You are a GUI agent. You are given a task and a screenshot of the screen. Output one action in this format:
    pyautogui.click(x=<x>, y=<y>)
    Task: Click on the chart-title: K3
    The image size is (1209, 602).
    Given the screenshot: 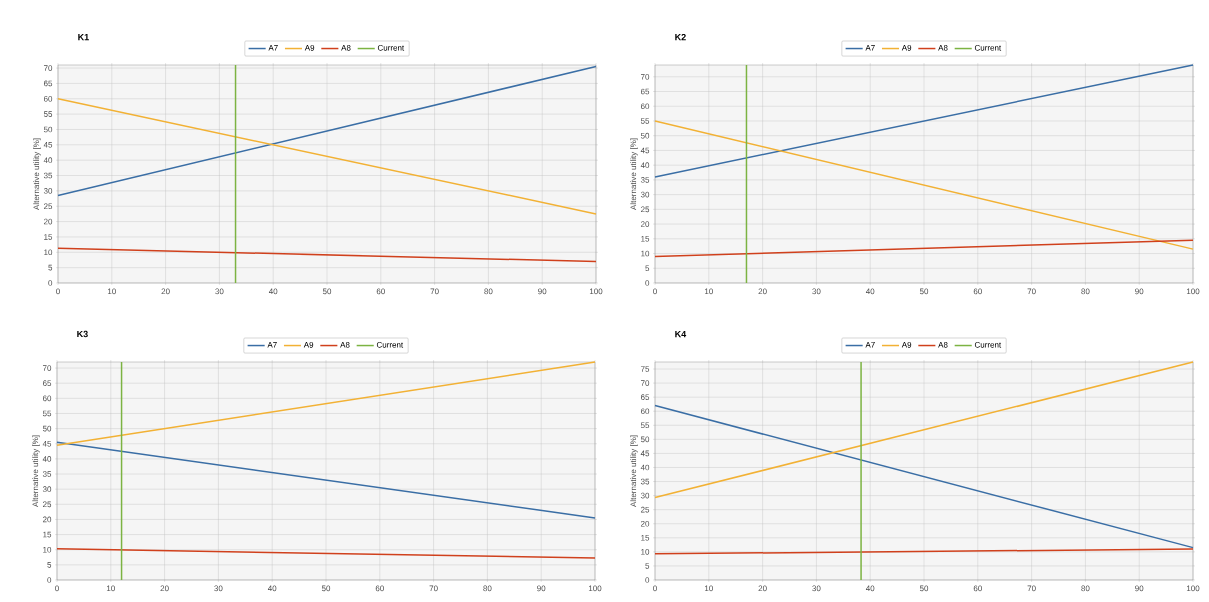 What is the action you would take?
    pyautogui.click(x=82, y=334)
    